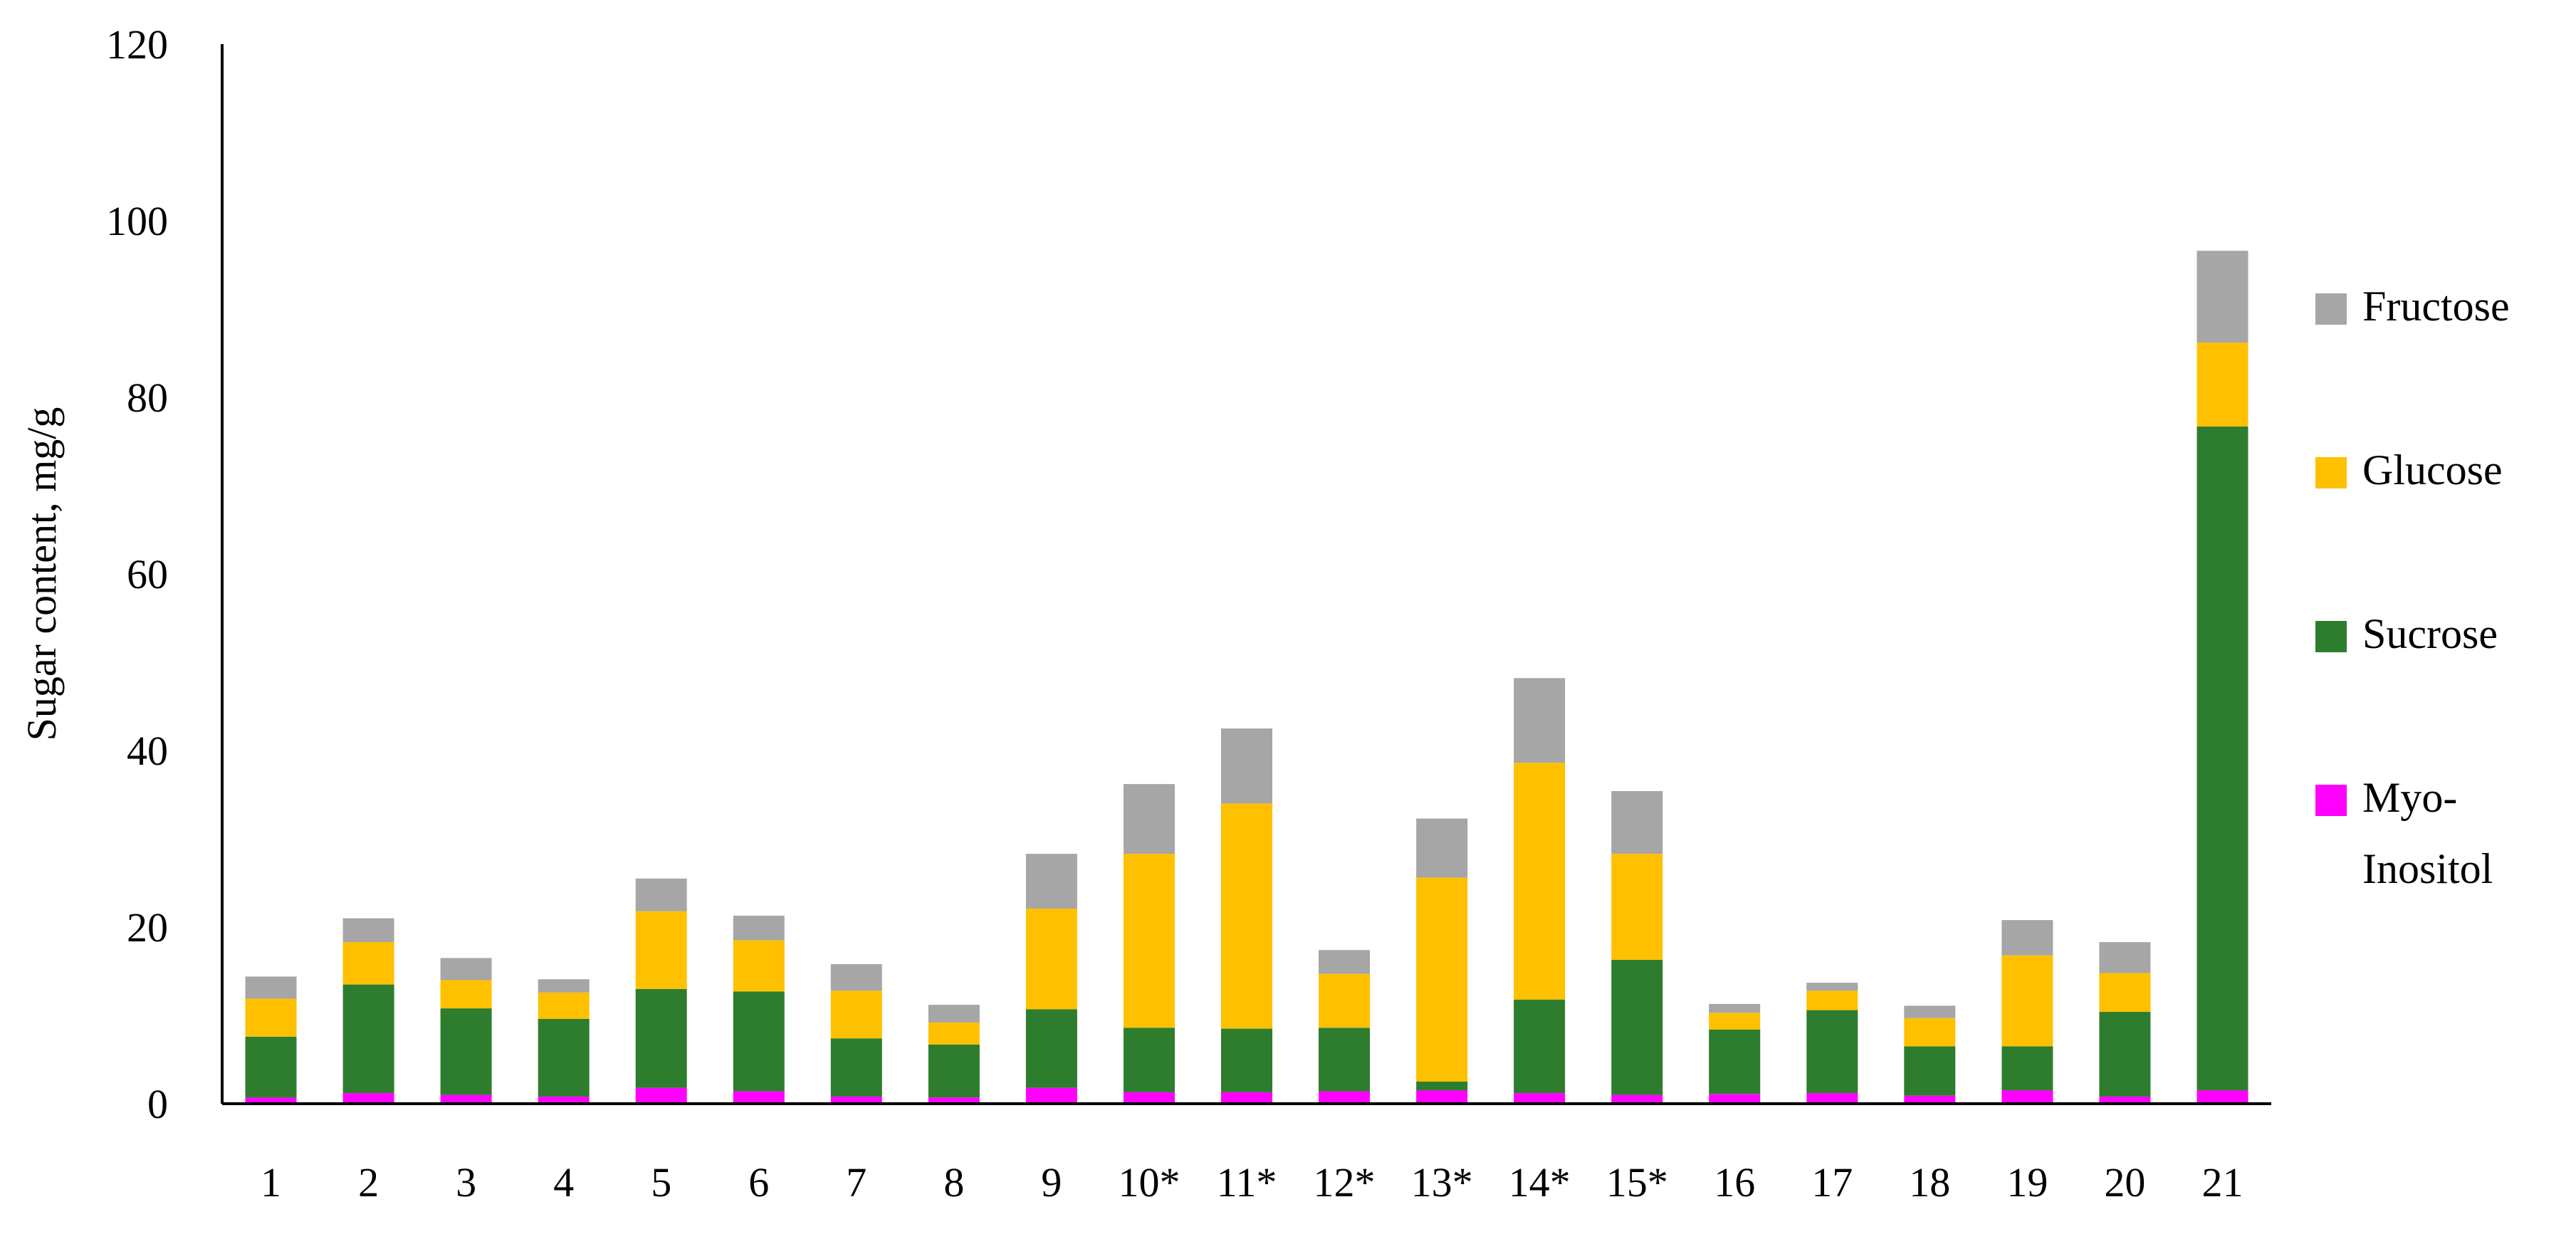 The height and width of the screenshot is (1239, 2576). Describe the element at coordinates (1734, 1182) in the screenshot. I see `x-tick-label: 16` at that location.